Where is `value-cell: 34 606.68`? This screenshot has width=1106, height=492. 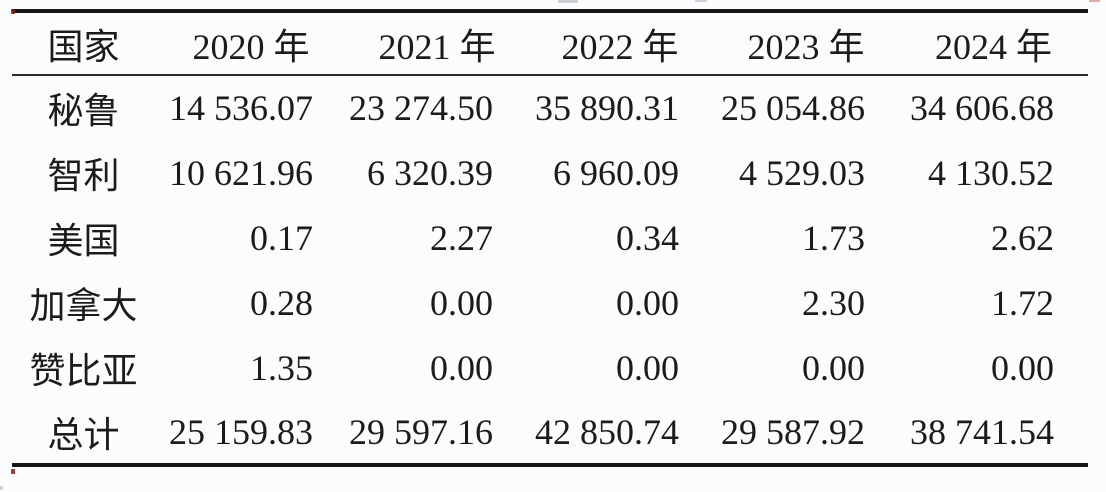
value-cell: 34 606.68 is located at coordinates (982, 108).